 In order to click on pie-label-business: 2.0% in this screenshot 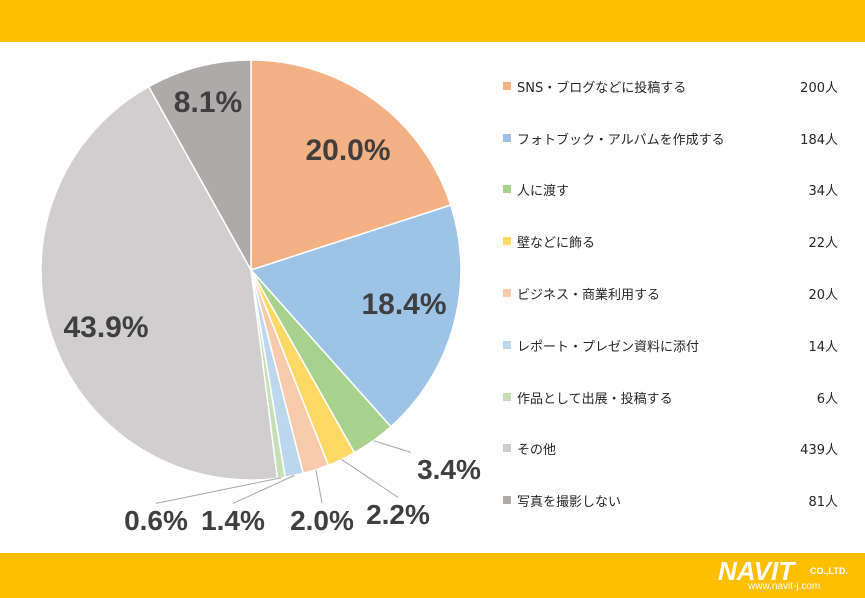, I will do `click(322, 520)`.